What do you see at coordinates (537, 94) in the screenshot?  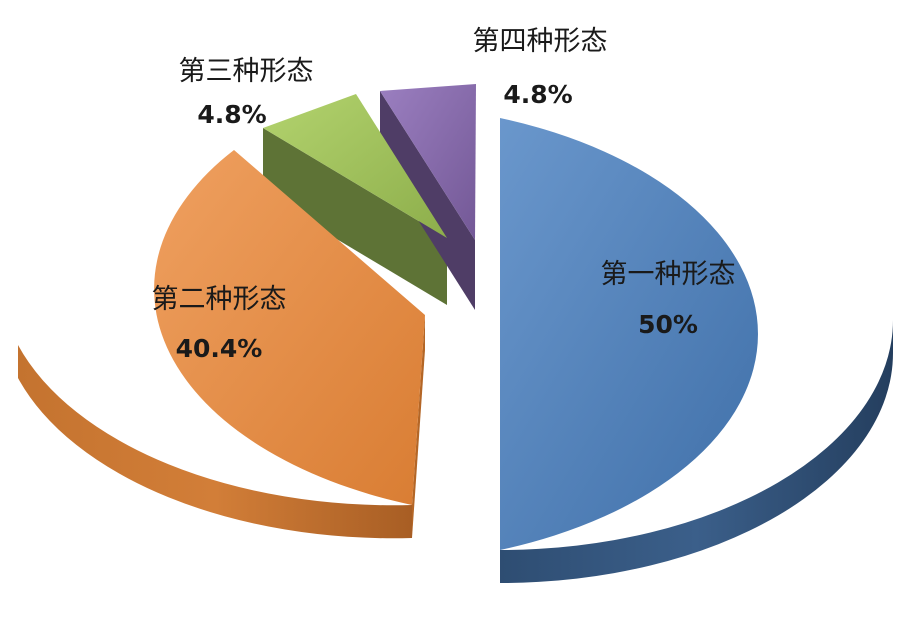 I see `slice-4-value: 4.8%` at bounding box center [537, 94].